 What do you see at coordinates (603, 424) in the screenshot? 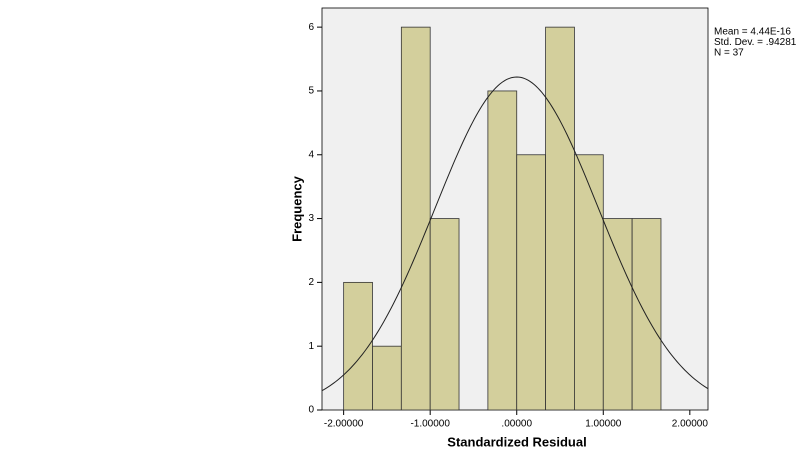
I see `x-tick-label: 1.00000` at bounding box center [603, 424].